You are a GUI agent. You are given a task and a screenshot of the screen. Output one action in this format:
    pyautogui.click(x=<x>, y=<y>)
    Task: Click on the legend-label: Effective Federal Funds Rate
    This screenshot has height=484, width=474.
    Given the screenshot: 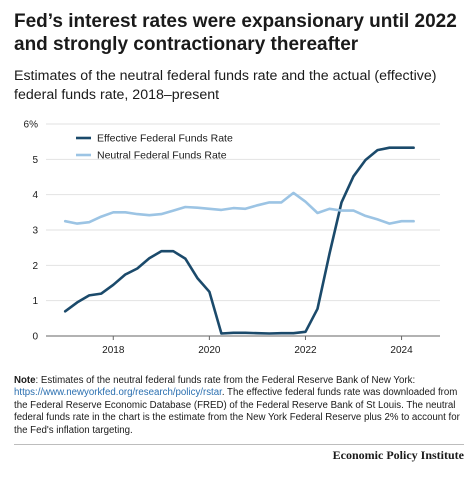 What is the action you would take?
    pyautogui.click(x=165, y=139)
    